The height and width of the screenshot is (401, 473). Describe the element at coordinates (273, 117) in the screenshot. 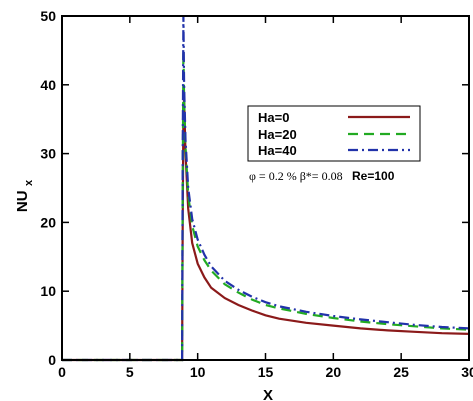

I see `legend-label-ha0: Ha=0` at that location.